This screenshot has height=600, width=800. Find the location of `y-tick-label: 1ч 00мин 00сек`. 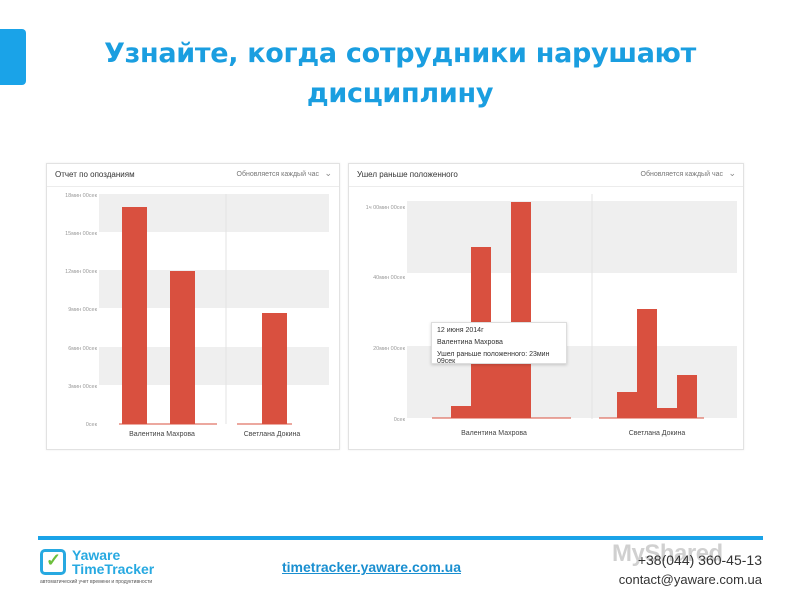

y-tick-label: 1ч 00мин 00сек is located at coordinates (386, 208).